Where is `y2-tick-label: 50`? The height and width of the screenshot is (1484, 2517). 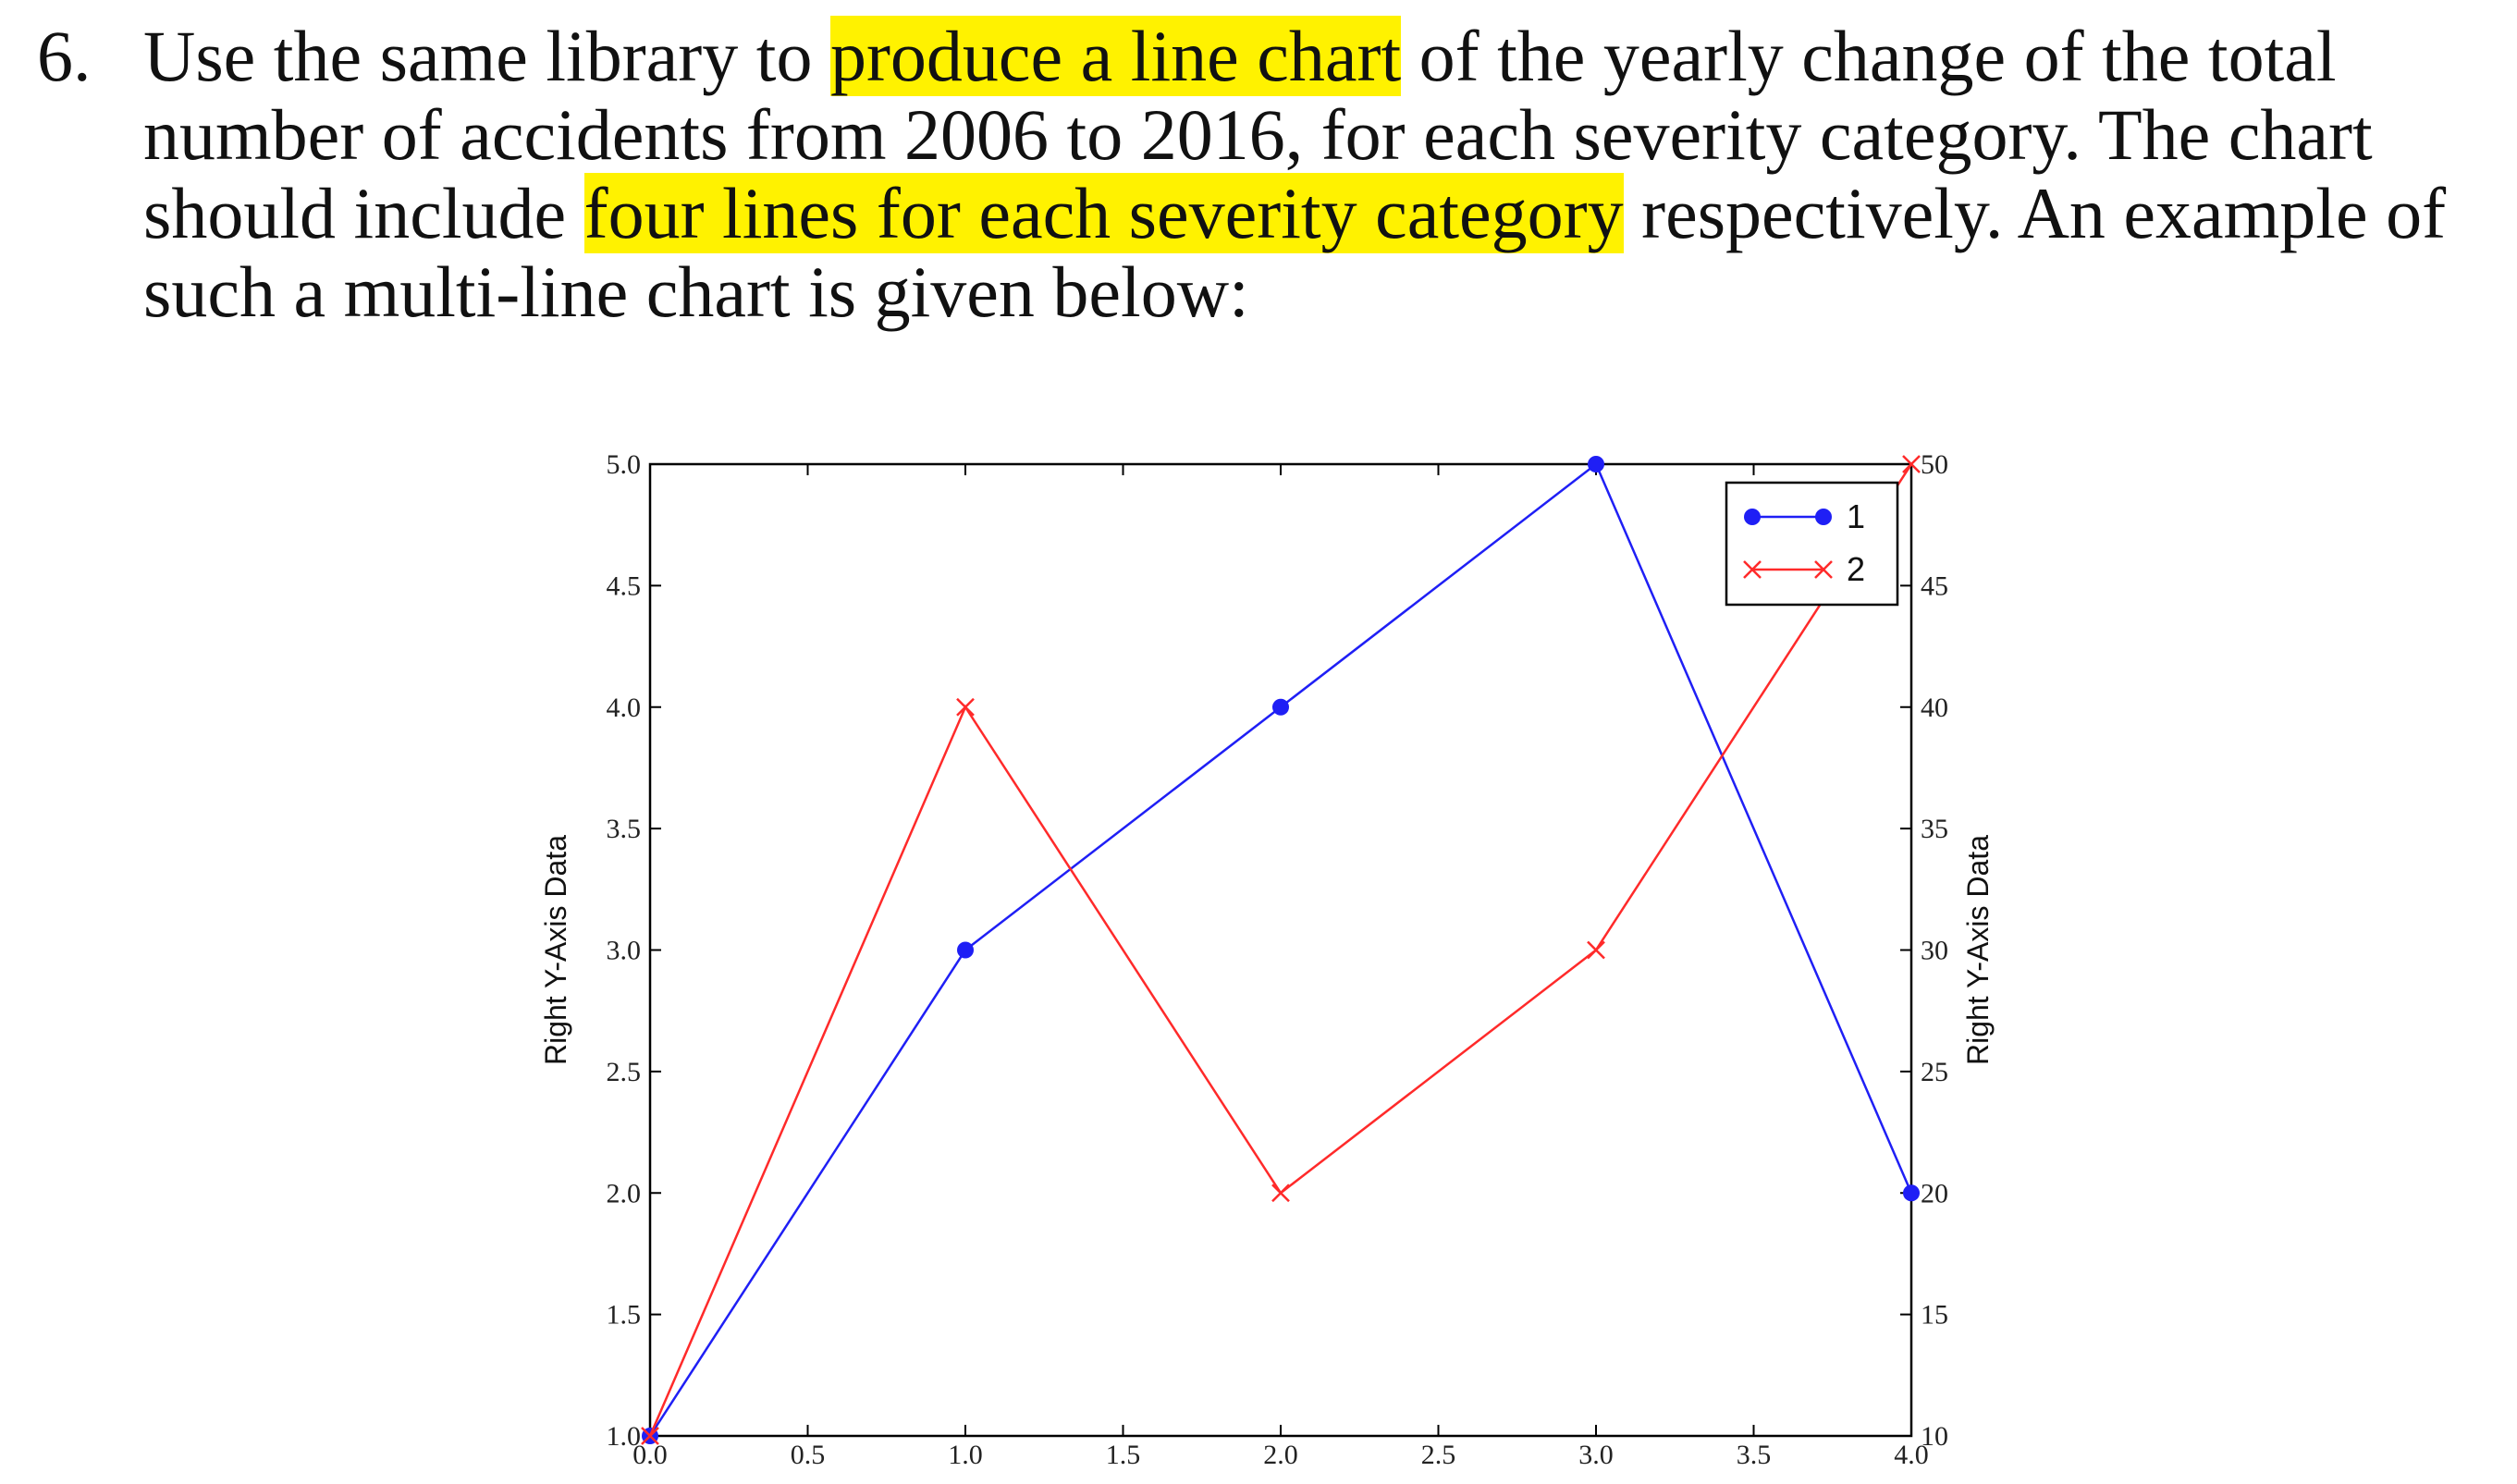
y2-tick-label: 50 is located at coordinates (1934, 464).